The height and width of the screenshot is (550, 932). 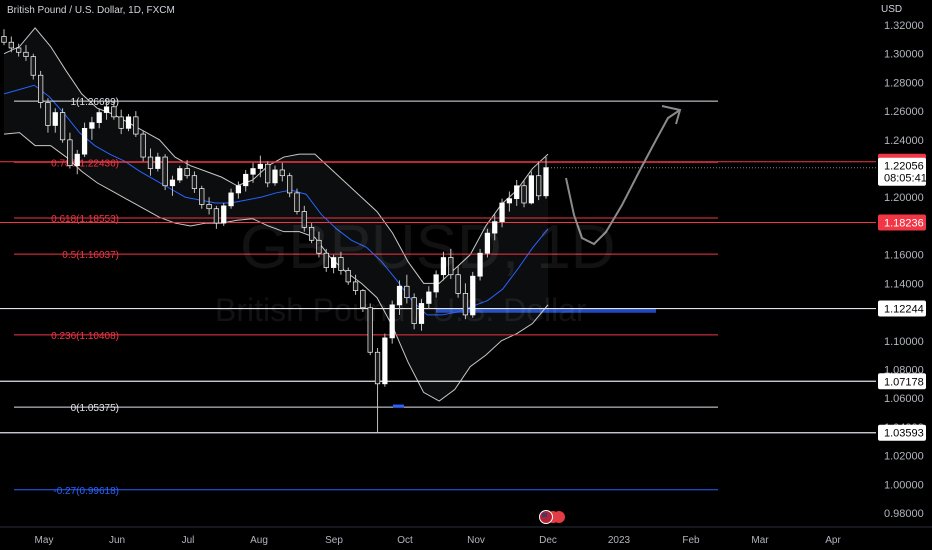 I want to click on time-tick-label: 2023, so click(x=619, y=540).